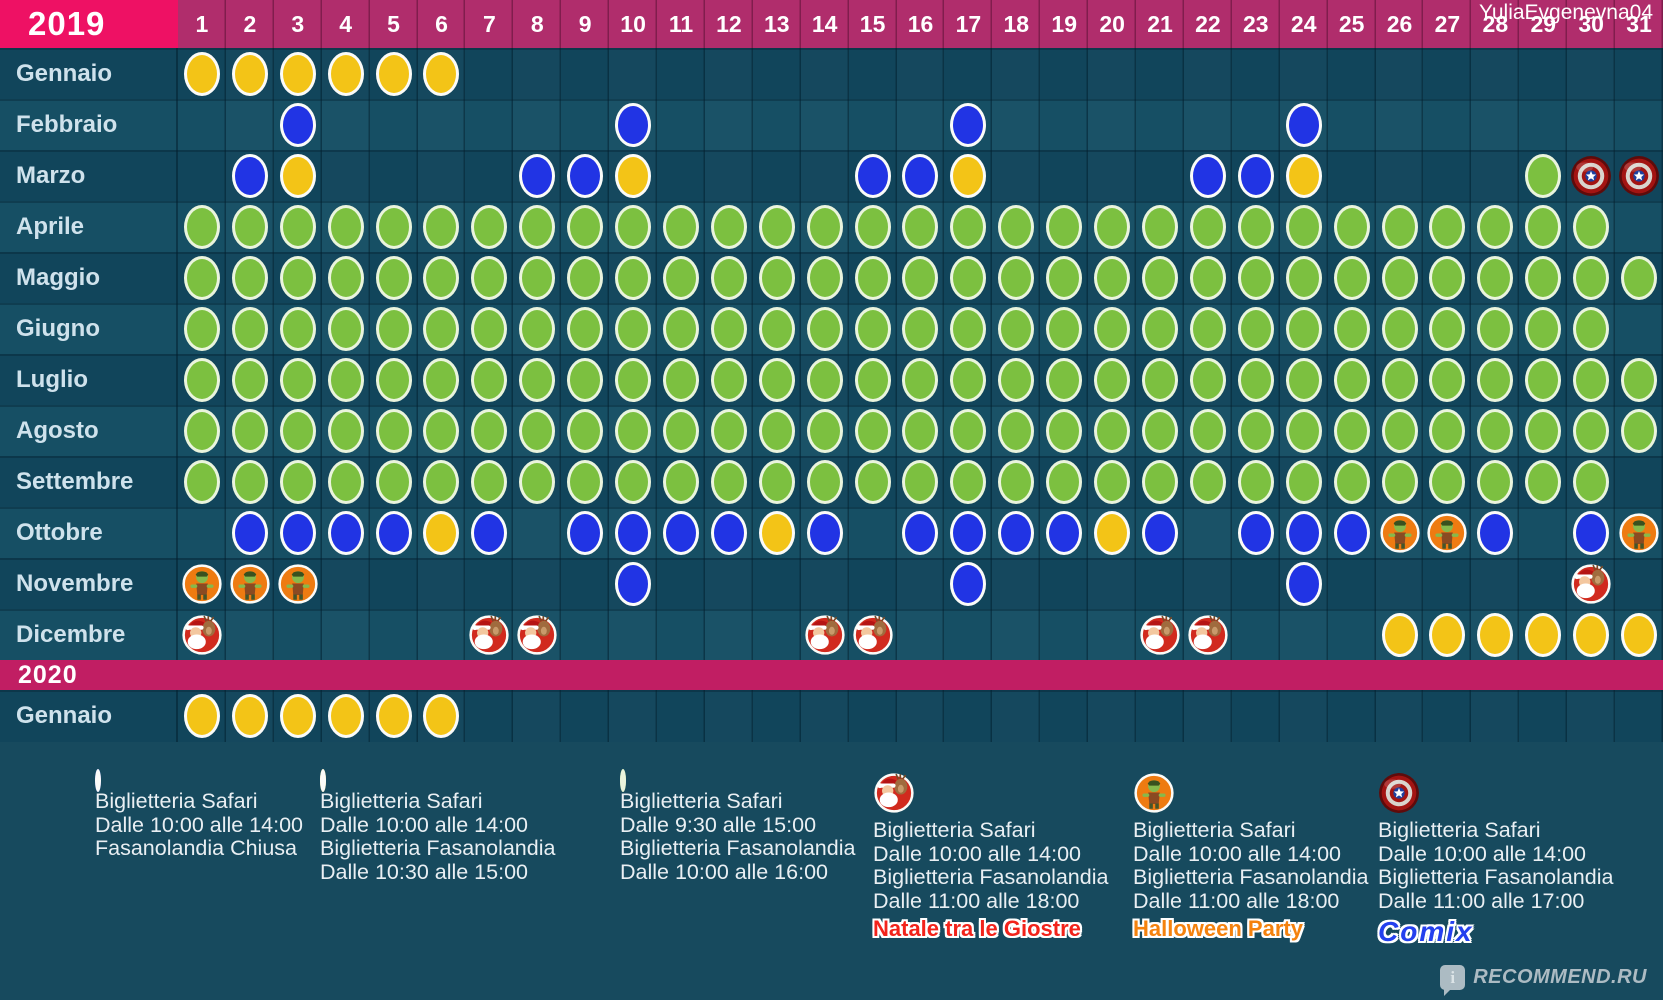 This screenshot has width=1663, height=1000. I want to click on day-header: 30, so click(1591, 24).